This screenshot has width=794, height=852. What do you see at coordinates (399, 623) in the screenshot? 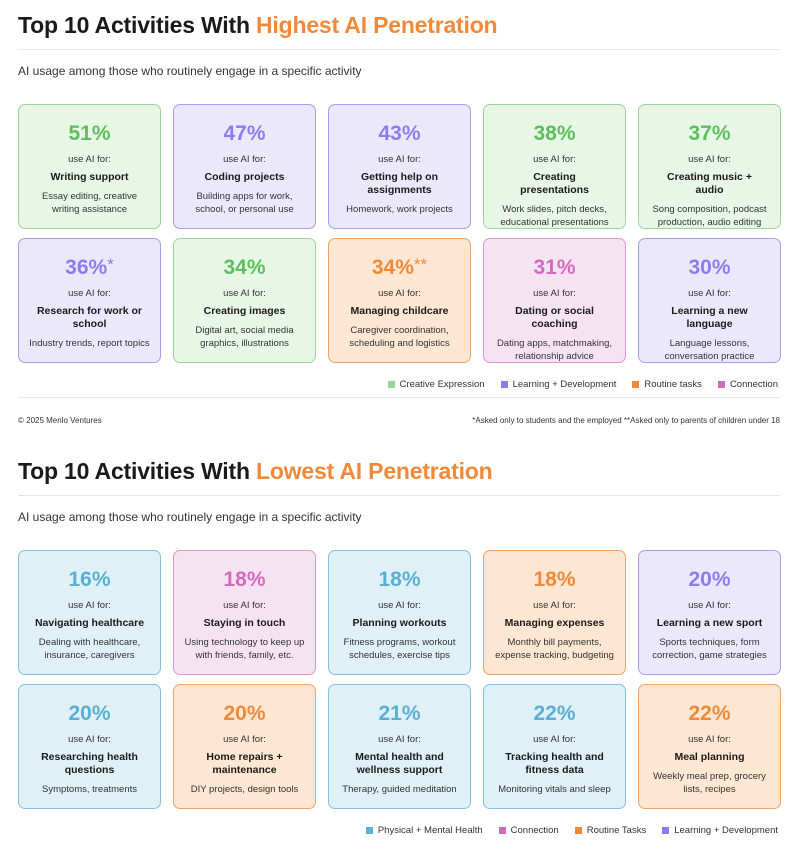
I see `activity-name: Planning workouts` at bounding box center [399, 623].